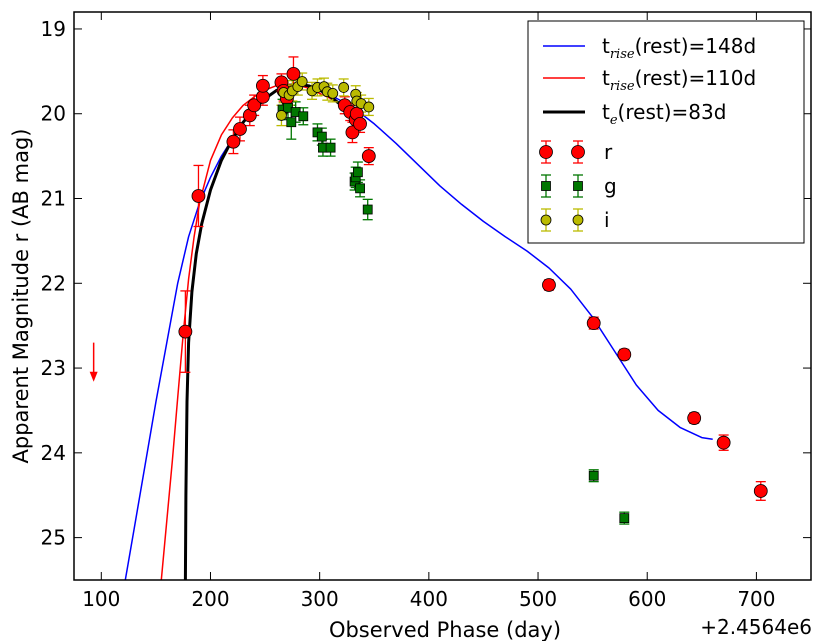 This screenshot has height=641, width=830. What do you see at coordinates (21, 296) in the screenshot?
I see `y-axis-title: Apparent Magnitude r (AB mag)` at bounding box center [21, 296].